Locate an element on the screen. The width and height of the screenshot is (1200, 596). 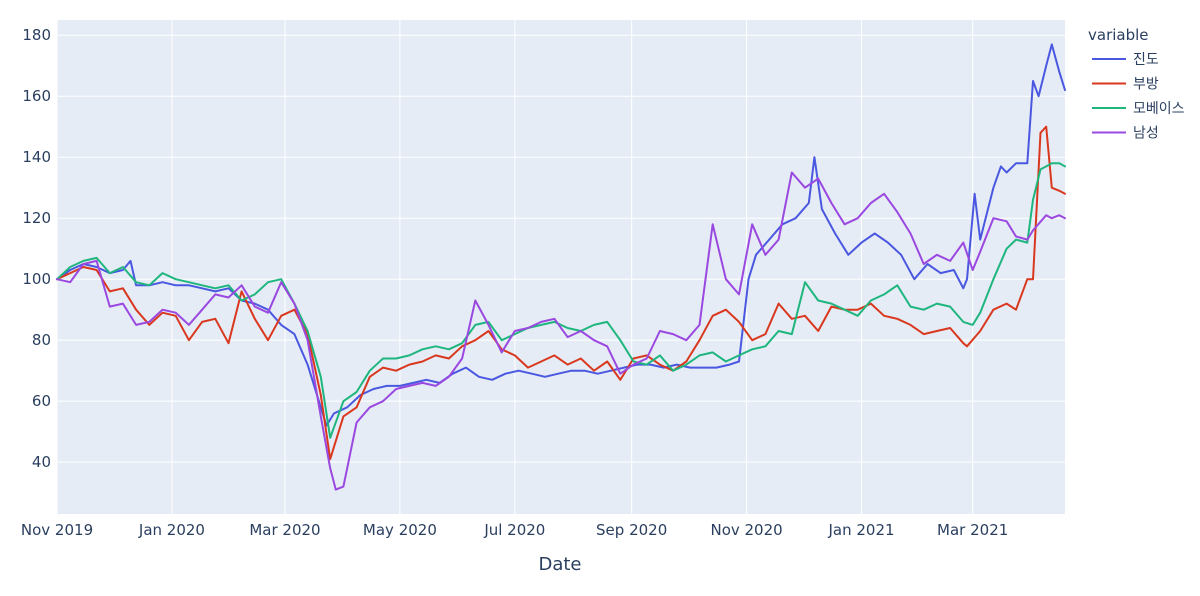
x-tick-label: Sep 2020 is located at coordinates (631, 530).